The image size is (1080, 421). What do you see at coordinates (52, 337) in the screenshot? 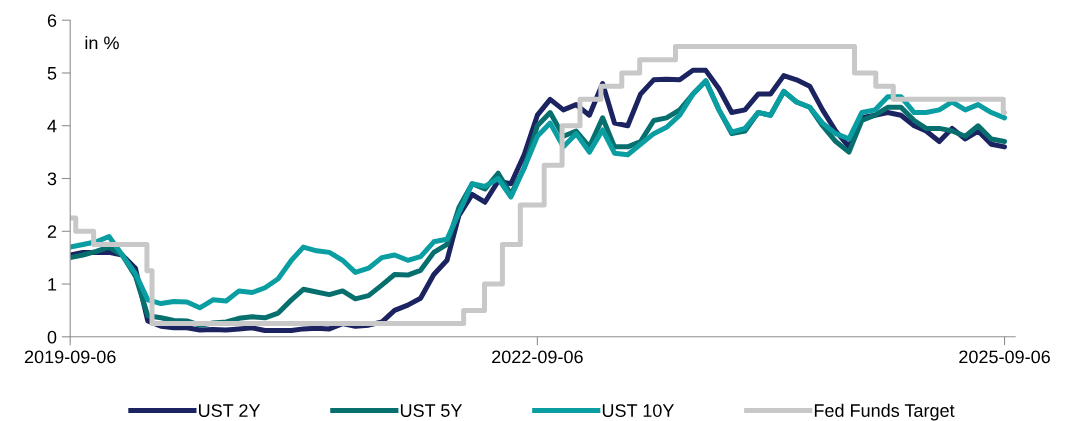
I see `y-tick-label: 0` at bounding box center [52, 337].